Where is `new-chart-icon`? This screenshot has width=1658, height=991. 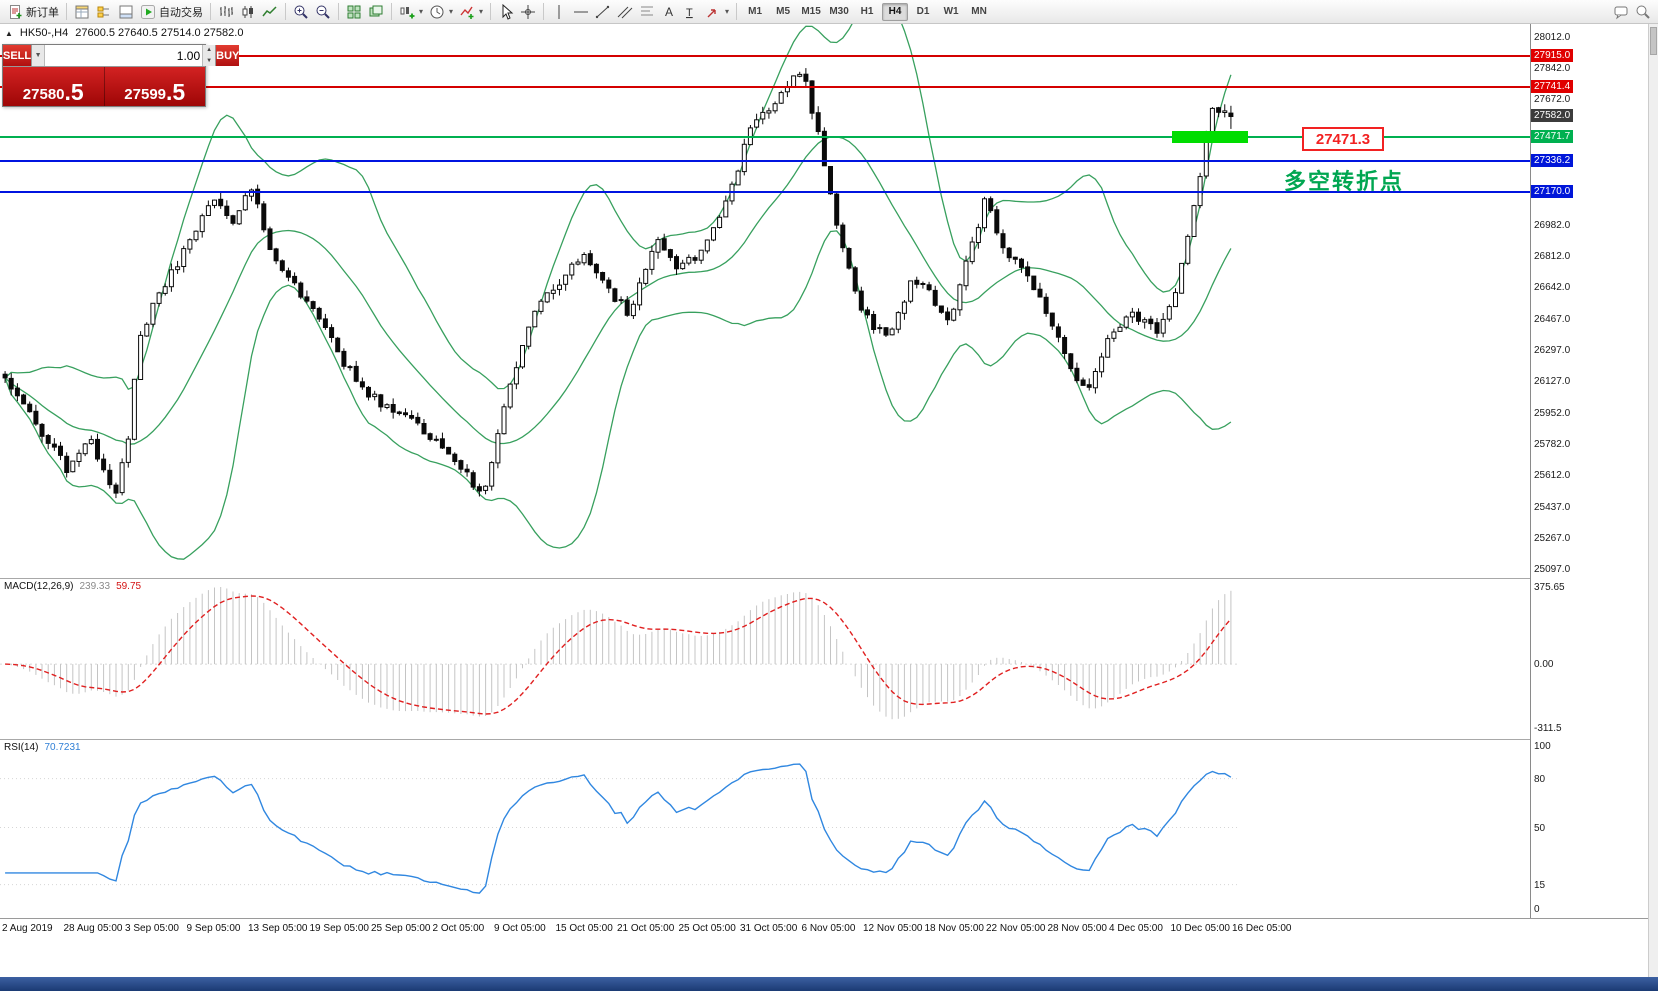
new-chart-icon is located at coordinates (407, 12).